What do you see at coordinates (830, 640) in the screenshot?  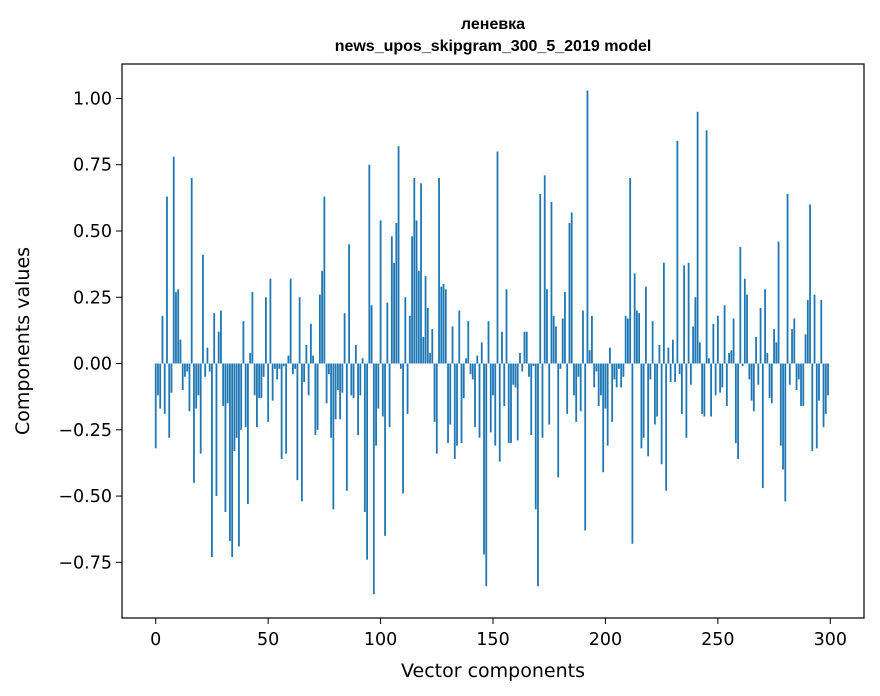 I see `x-tick-label: 300` at bounding box center [830, 640].